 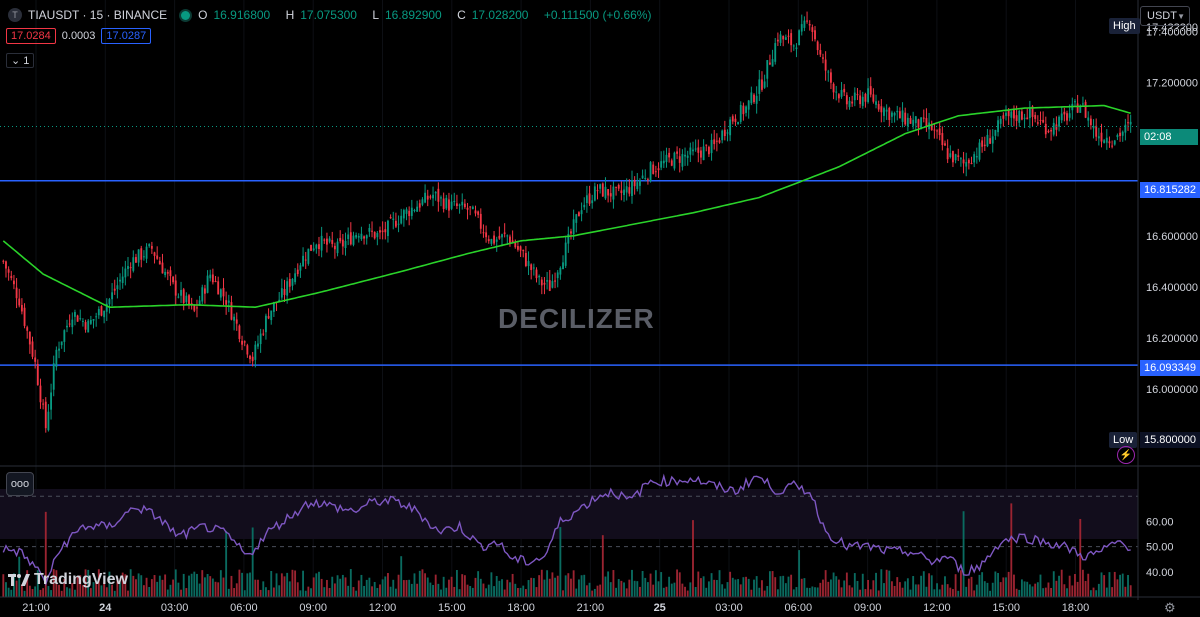 I want to click on lightning-icon: ⚡, so click(x=1126, y=455).